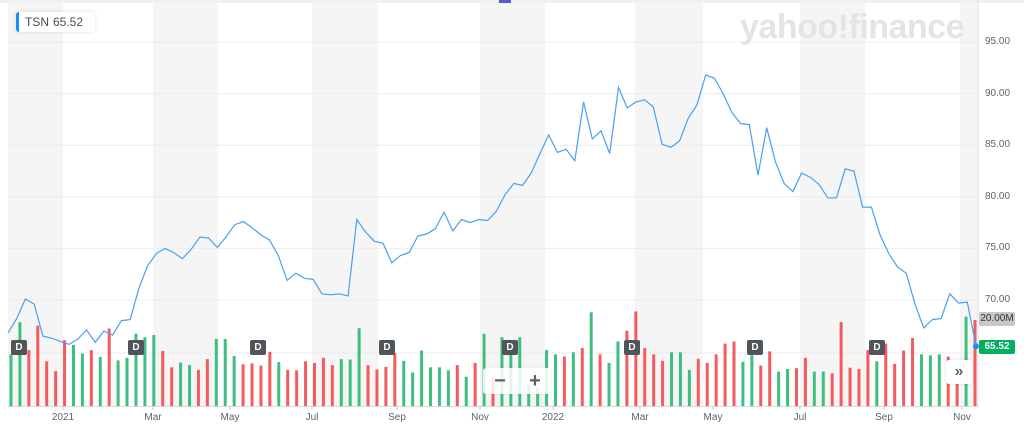 Image resolution: width=1024 pixels, height=430 pixels. I want to click on yahoo-finance-watermark: yahoo!finance, so click(852, 27).